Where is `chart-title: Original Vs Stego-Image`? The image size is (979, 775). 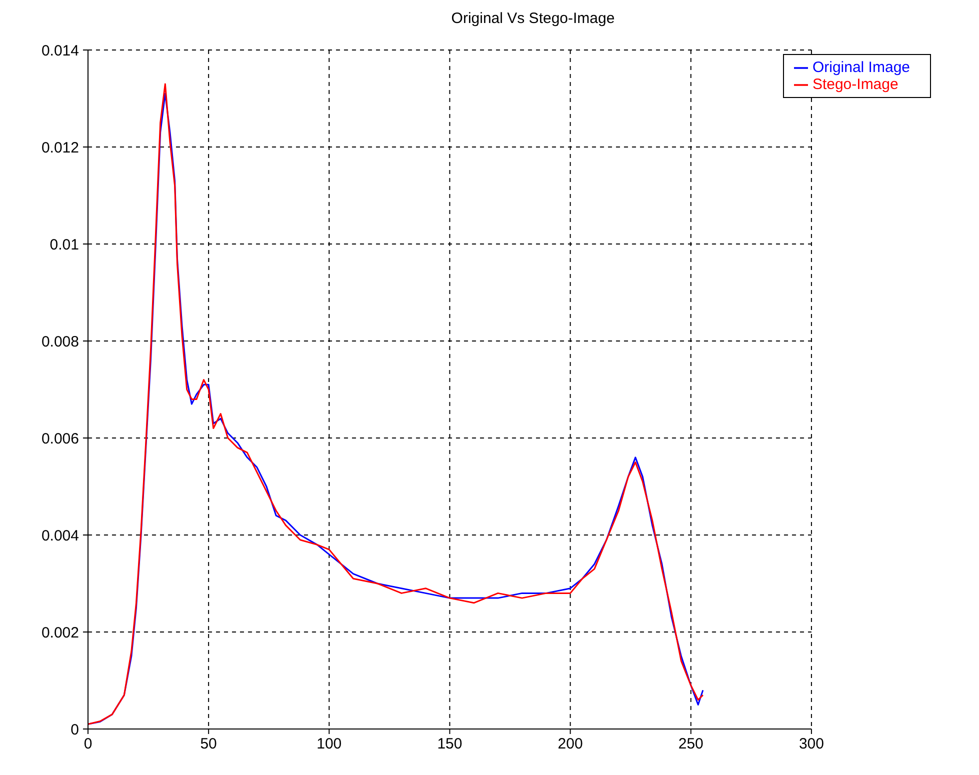
chart-title: Original Vs Stego-Image is located at coordinates (533, 18).